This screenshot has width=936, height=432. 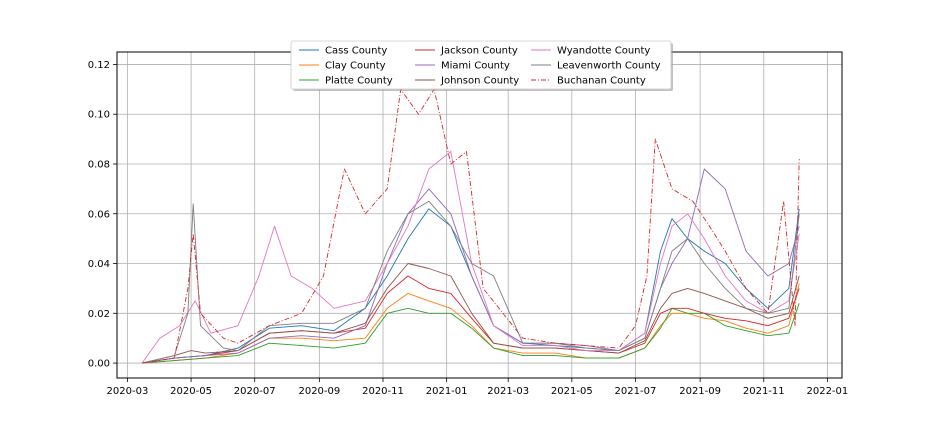 What do you see at coordinates (636, 391) in the screenshot?
I see `x-tick-label: 2021-07` at bounding box center [636, 391].